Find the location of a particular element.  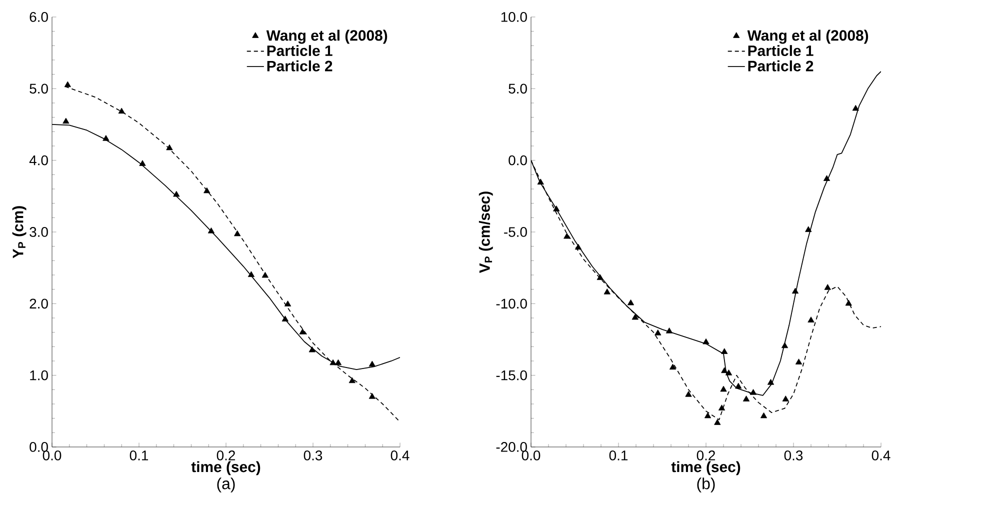

y-tick-label: 1.0 is located at coordinates (39, 375).